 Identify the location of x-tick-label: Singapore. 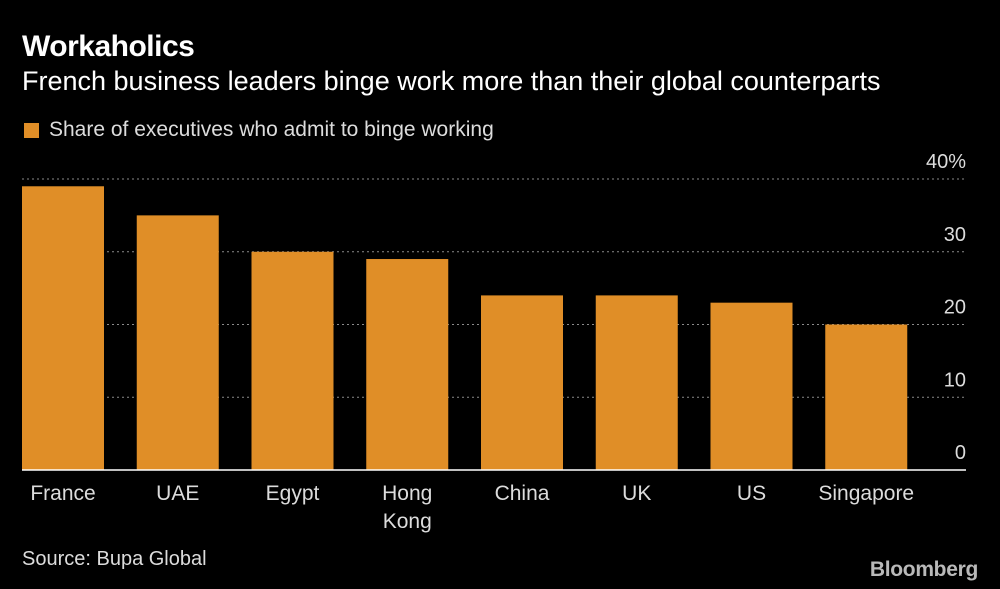
(866, 493).